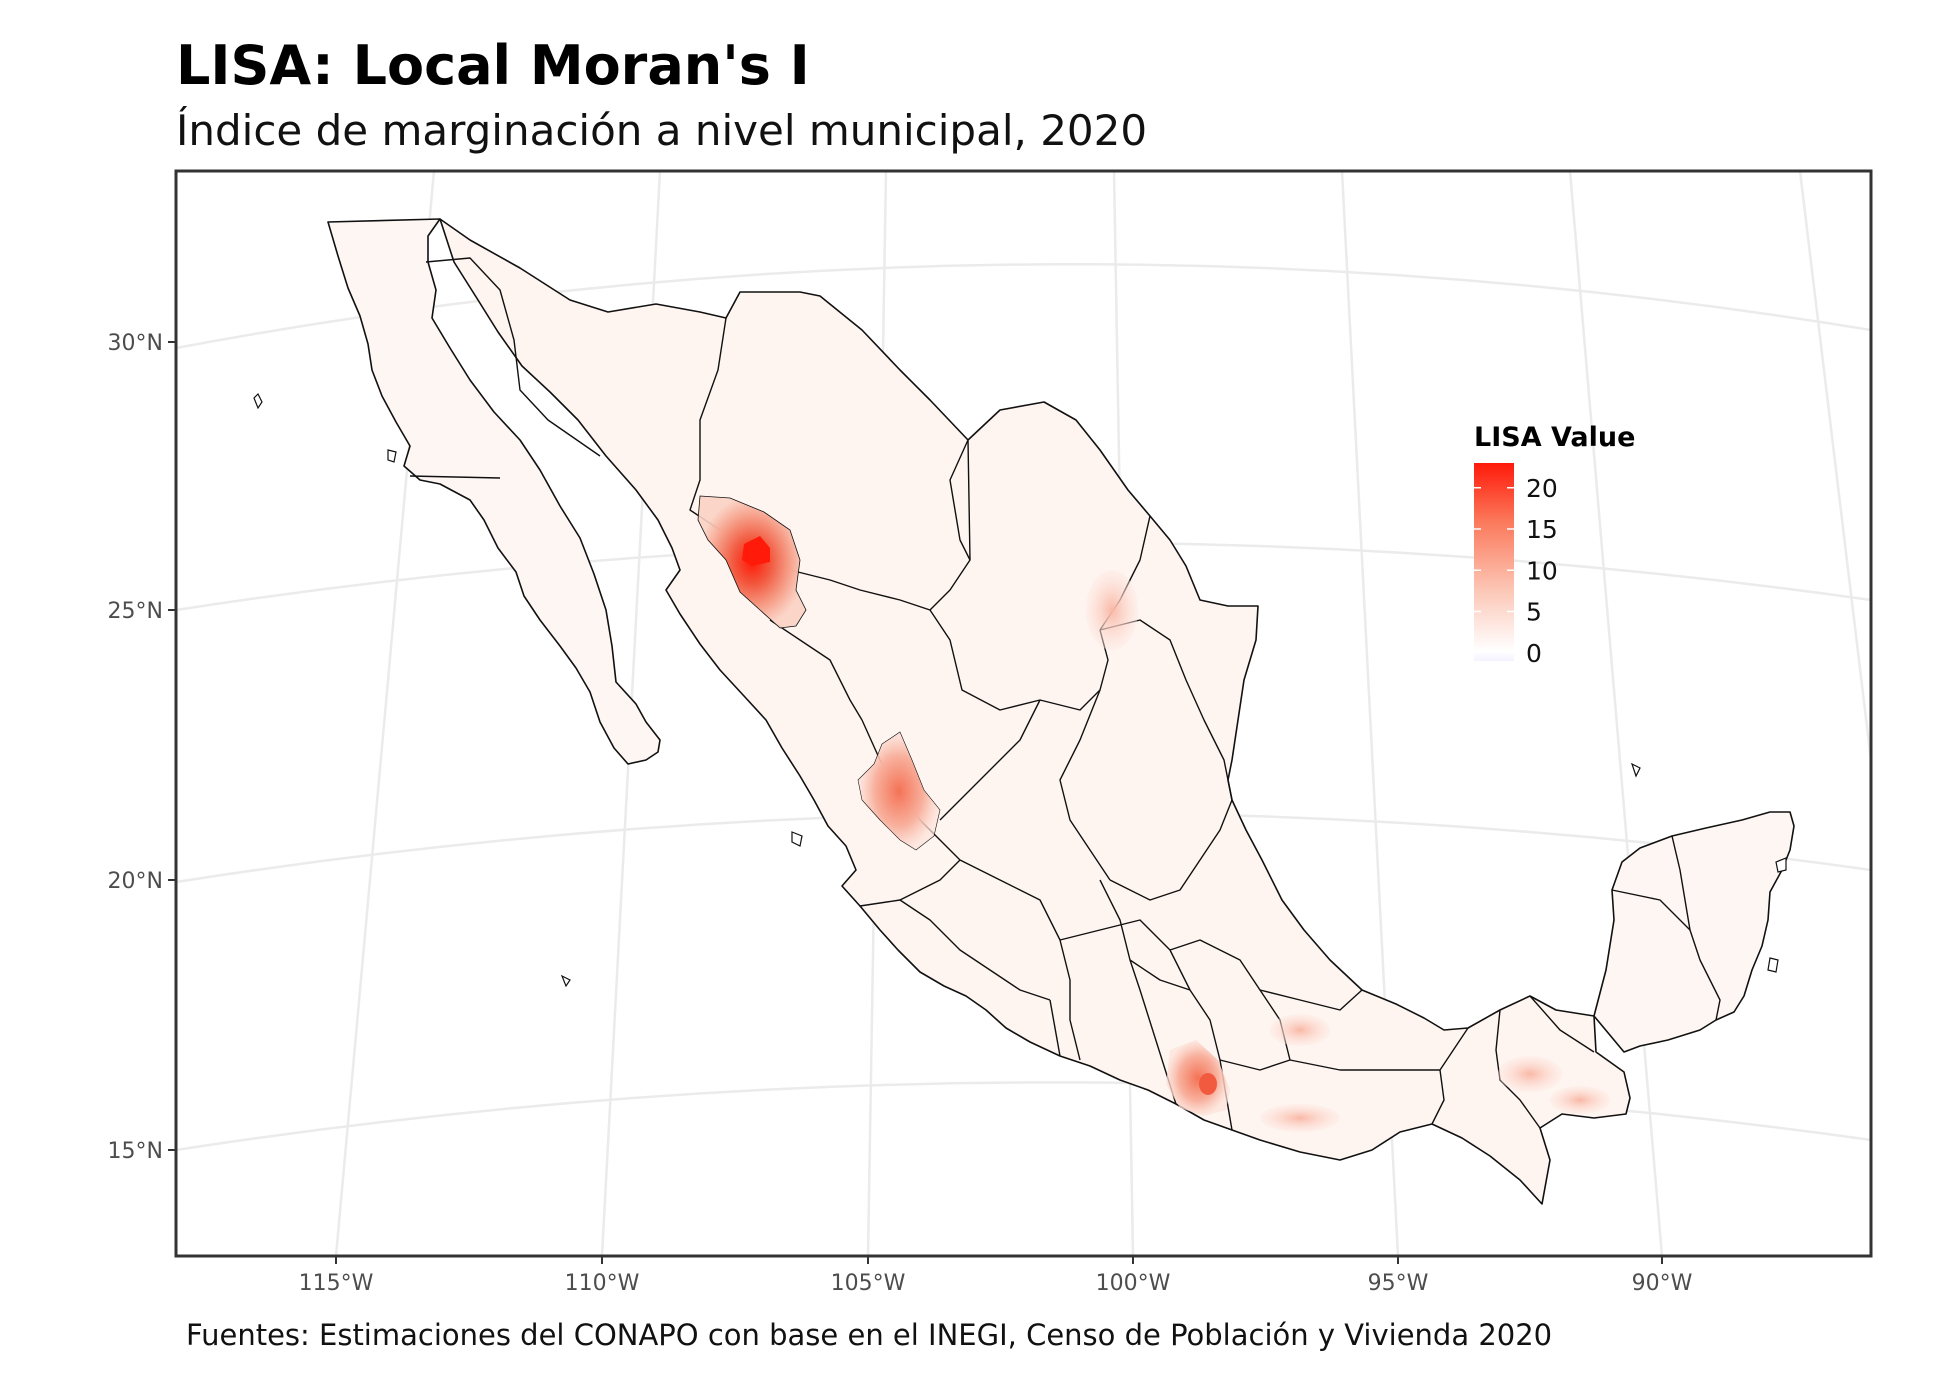 The width and height of the screenshot is (1942, 1399). Describe the element at coordinates (1198, 1078) in the screenshot. I see `hotspot-montana-guerrero` at that location.